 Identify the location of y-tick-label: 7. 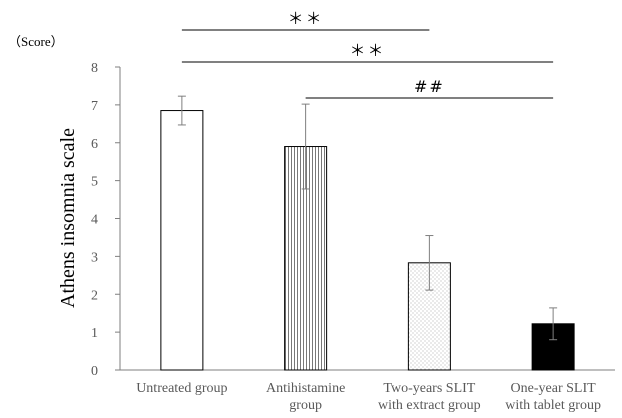
(94, 106).